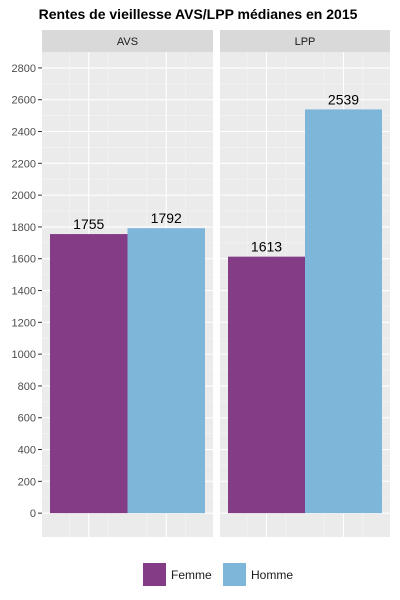 The height and width of the screenshot is (600, 400). What do you see at coordinates (266, 247) in the screenshot?
I see `data-label: 1613` at bounding box center [266, 247].